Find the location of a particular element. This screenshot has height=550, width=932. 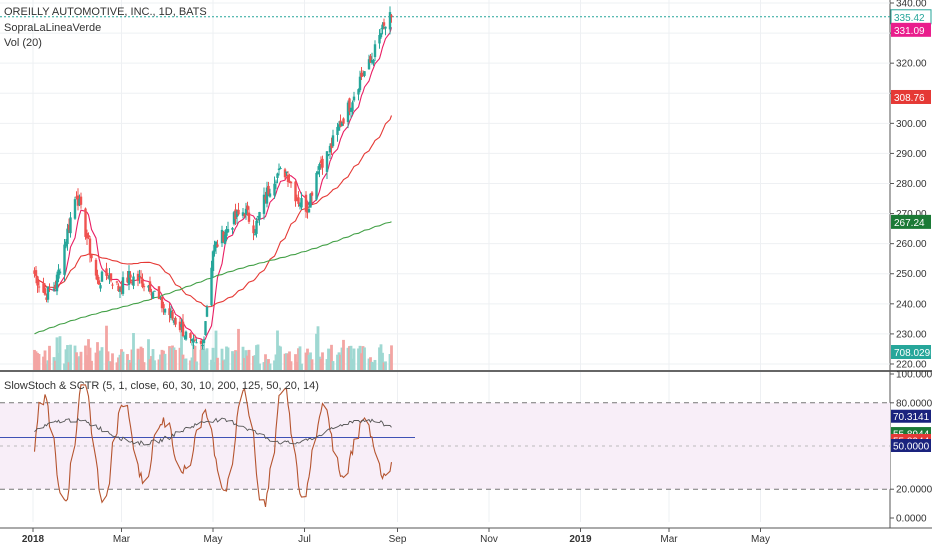

price-tick-label: 280.00 is located at coordinates (911, 184).